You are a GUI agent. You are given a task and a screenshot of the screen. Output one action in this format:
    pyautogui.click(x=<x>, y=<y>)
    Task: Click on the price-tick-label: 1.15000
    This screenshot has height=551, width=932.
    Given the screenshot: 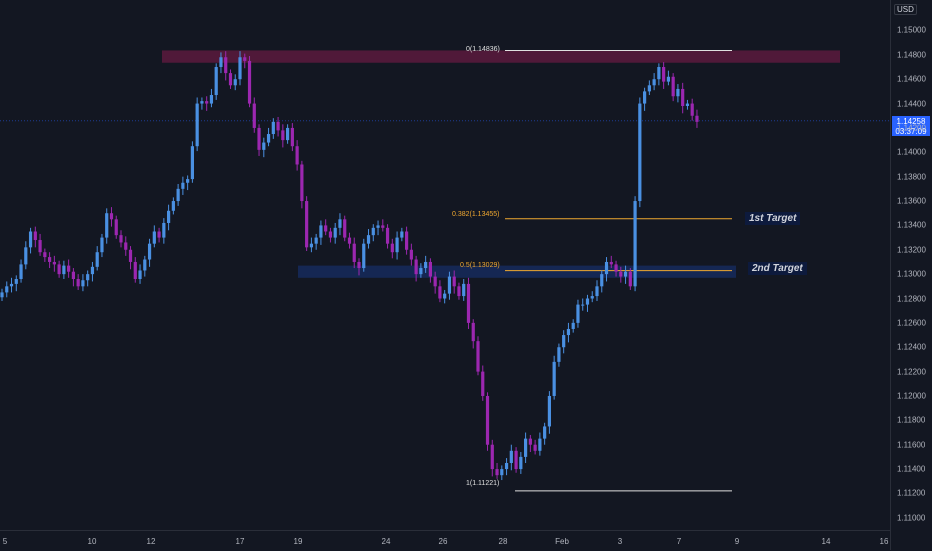 What is the action you would take?
    pyautogui.click(x=911, y=30)
    